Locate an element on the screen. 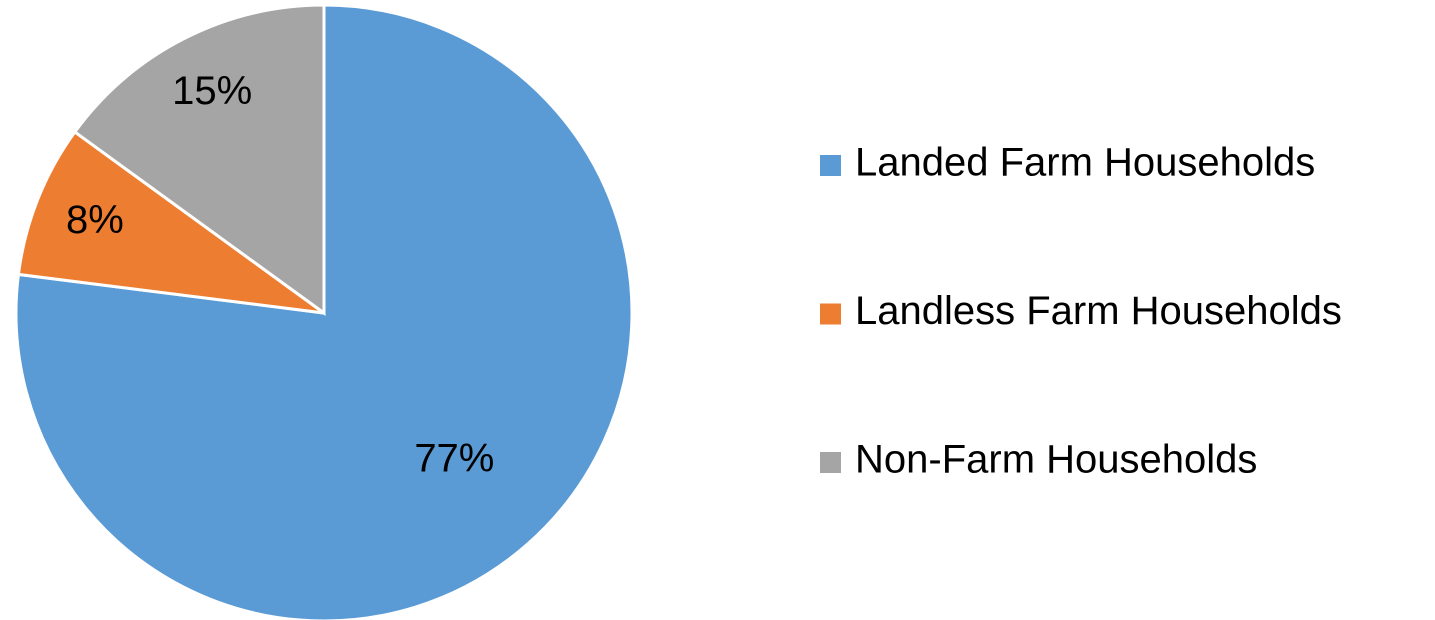  legend-label: Non-Farm Households is located at coordinates (1056, 460).